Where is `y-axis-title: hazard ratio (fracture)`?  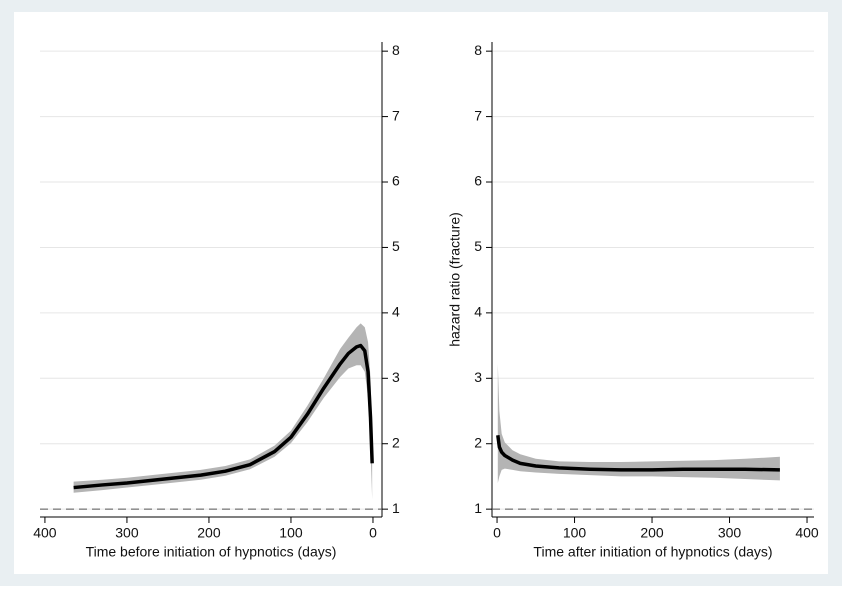
y-axis-title: hazard ratio (fracture) is located at coordinates (455, 279).